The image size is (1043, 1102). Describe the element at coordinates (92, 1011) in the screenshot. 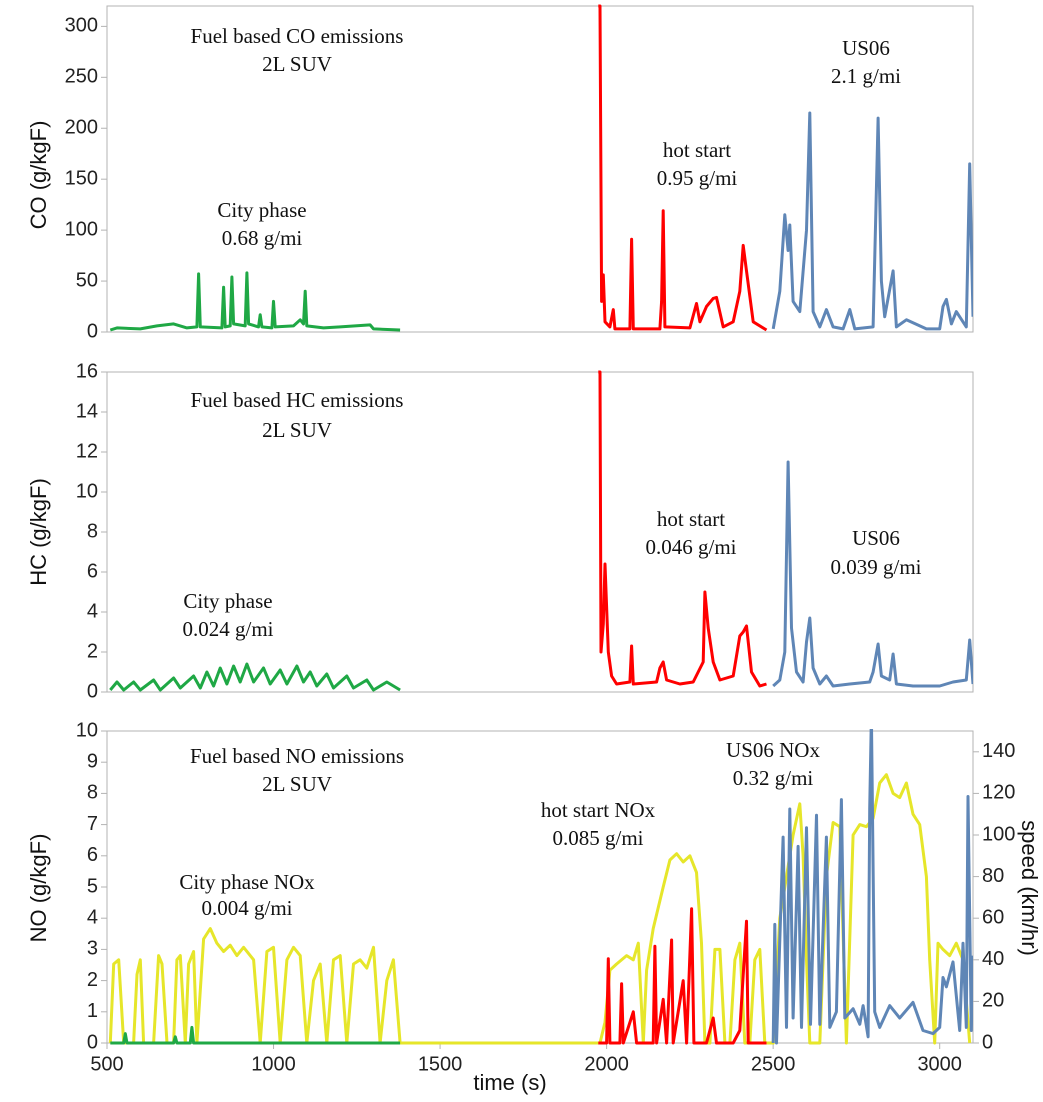

I see `y-tick-label: 1` at that location.